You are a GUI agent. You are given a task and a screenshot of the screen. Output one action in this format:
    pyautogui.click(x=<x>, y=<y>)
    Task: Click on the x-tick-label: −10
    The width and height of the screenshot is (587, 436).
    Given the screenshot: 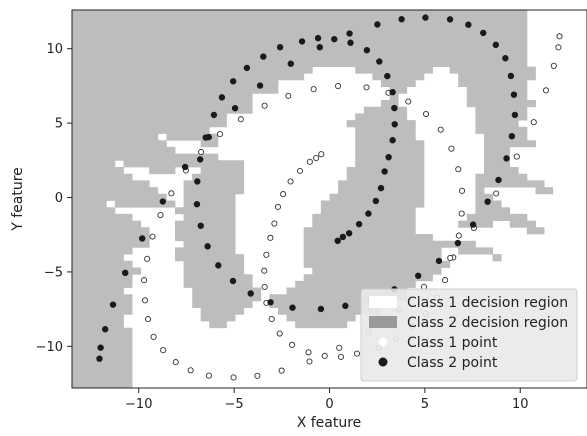 What is the action you would take?
    pyautogui.click(x=138, y=404)
    